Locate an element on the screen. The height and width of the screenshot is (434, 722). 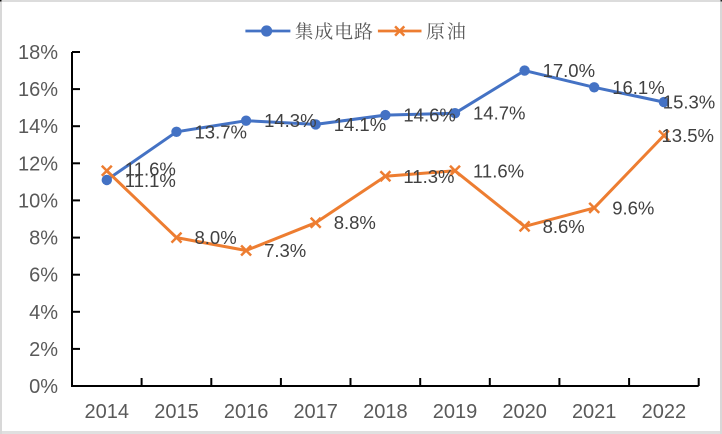
svg-text: 16.1% is located at coordinates (638, 87).